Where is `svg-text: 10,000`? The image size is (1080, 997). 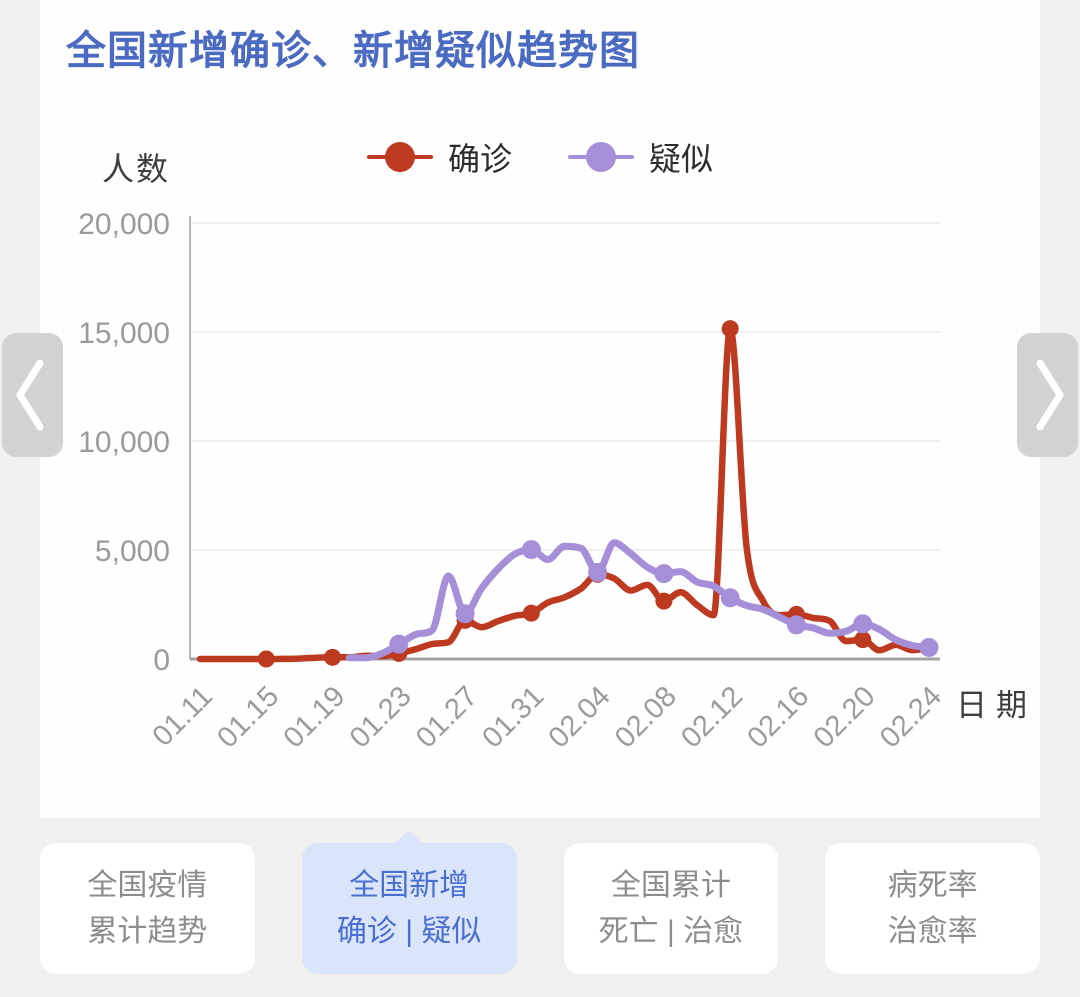
svg-text: 10,000 is located at coordinates (124, 442).